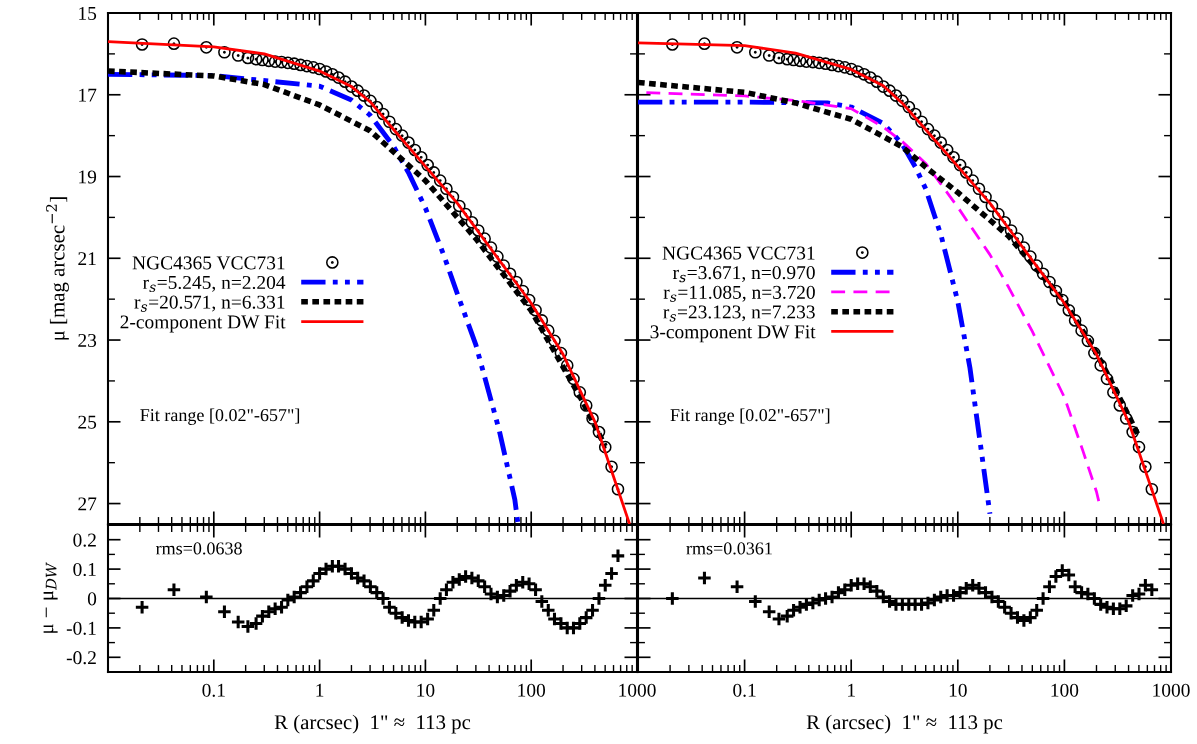  Describe the element at coordinates (88, 177) in the screenshot. I see `y-tick-label: 19` at that location.